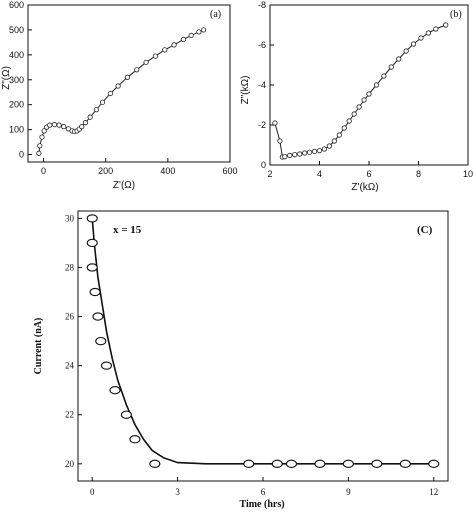 The width and height of the screenshot is (474, 513). What do you see at coordinates (70, 366) in the screenshot?
I see `y-tick-label-c: 24` at bounding box center [70, 366].